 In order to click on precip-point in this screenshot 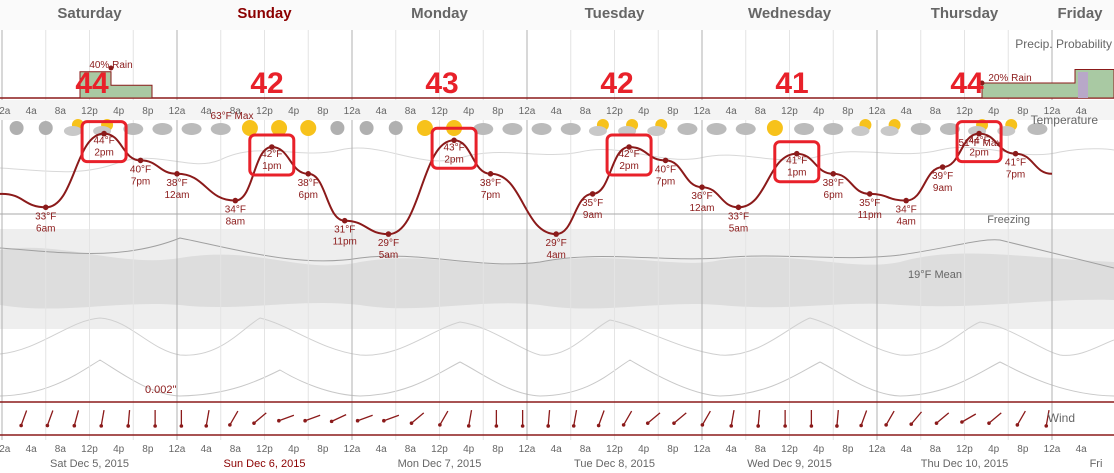, I will do `click(111, 68)`.